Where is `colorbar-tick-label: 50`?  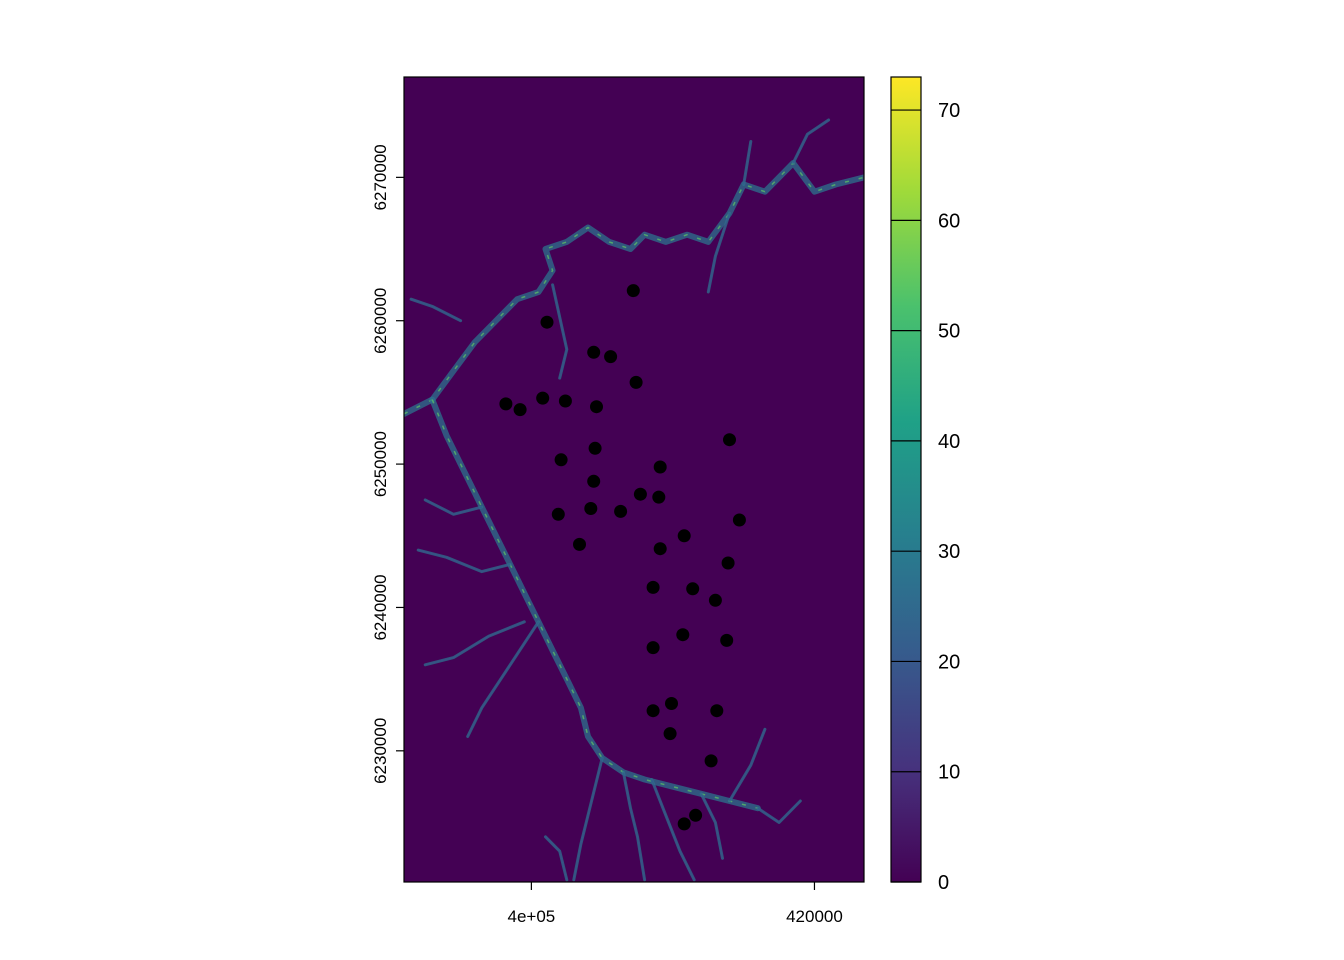 colorbar-tick-label: 50 is located at coordinates (949, 332).